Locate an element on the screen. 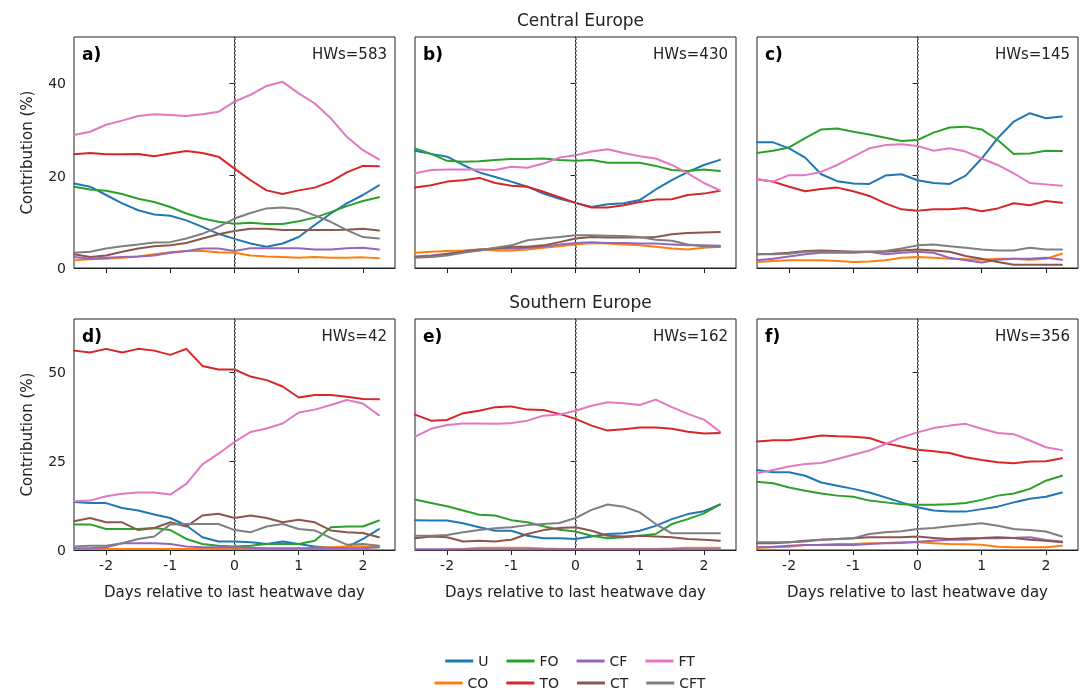 This screenshot has width=1088, height=697. legend-label: CF is located at coordinates (618, 661).